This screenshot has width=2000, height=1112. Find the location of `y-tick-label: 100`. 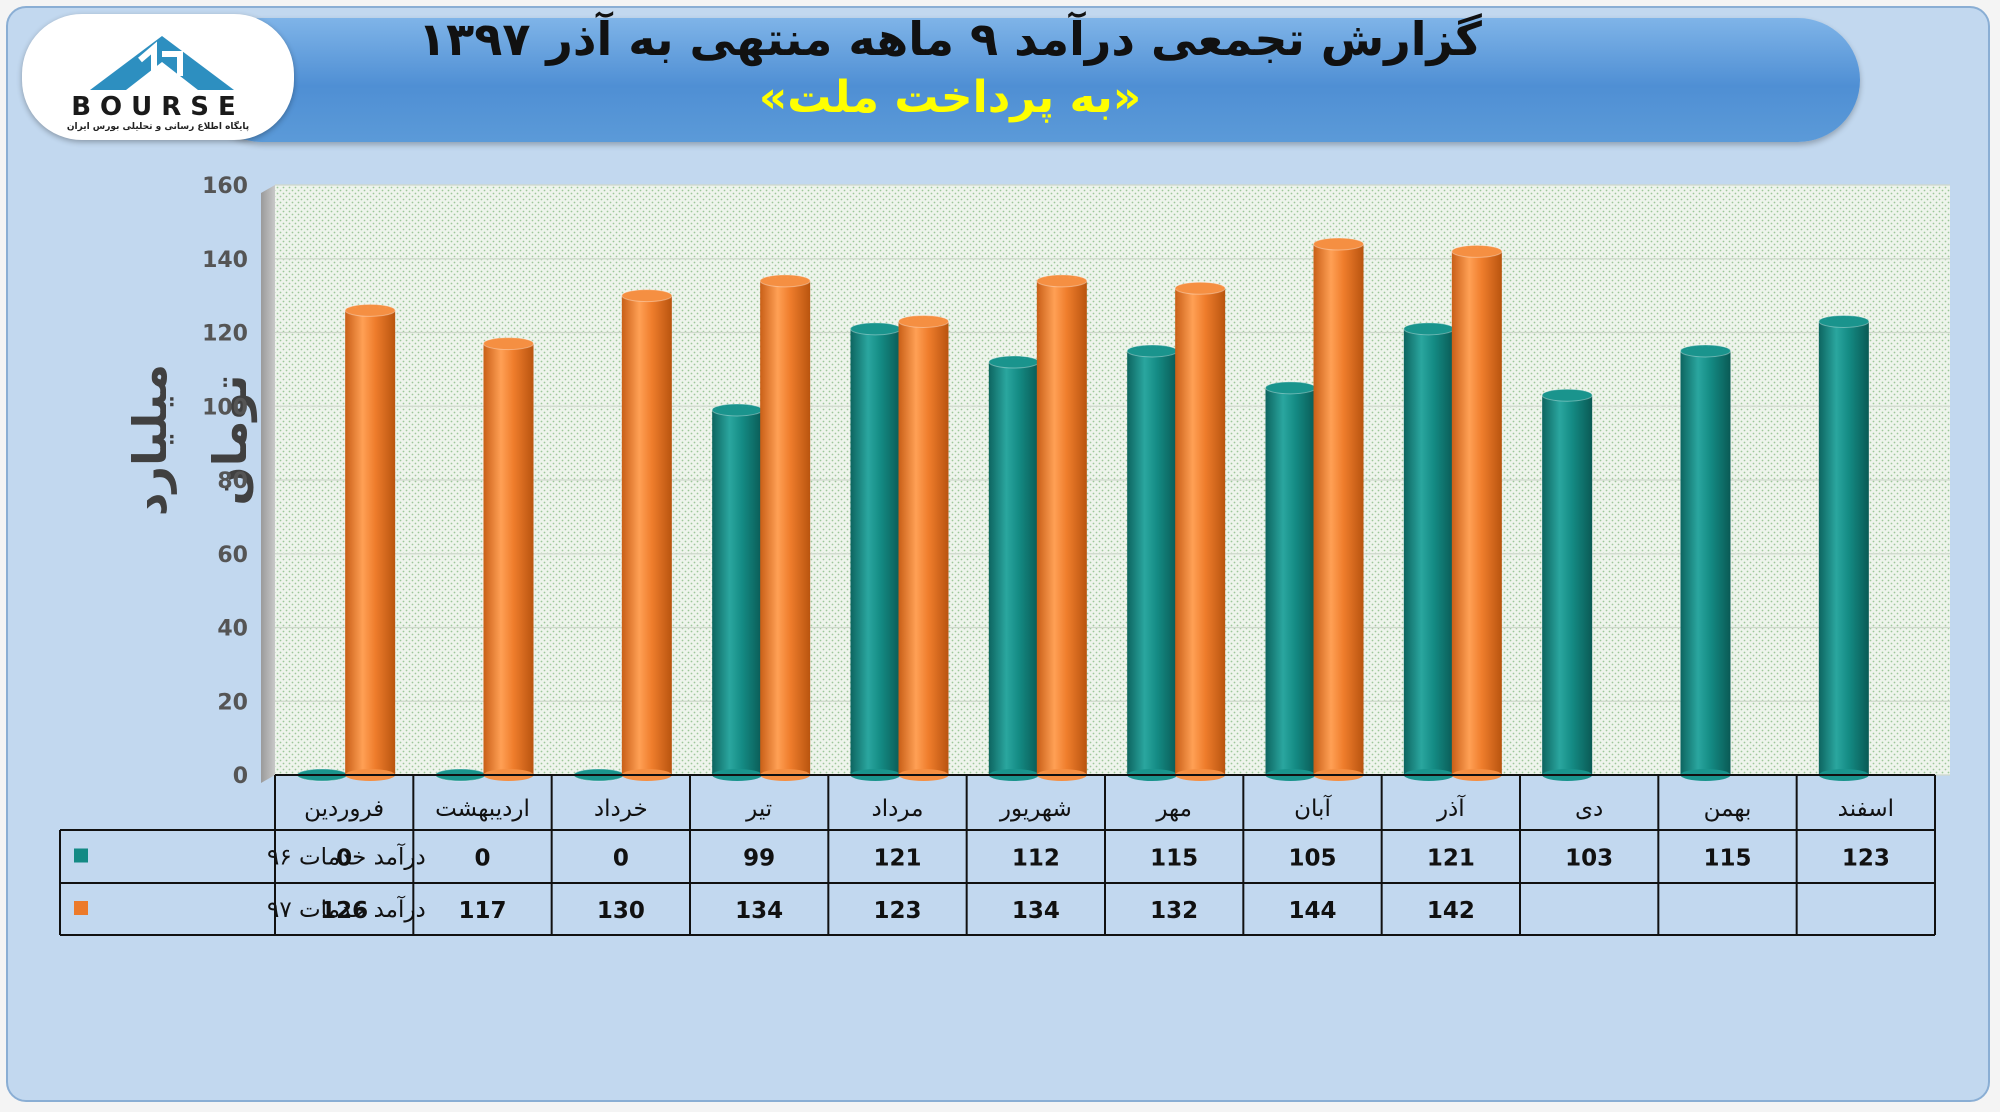

y-tick-label: 100 is located at coordinates (225, 407).